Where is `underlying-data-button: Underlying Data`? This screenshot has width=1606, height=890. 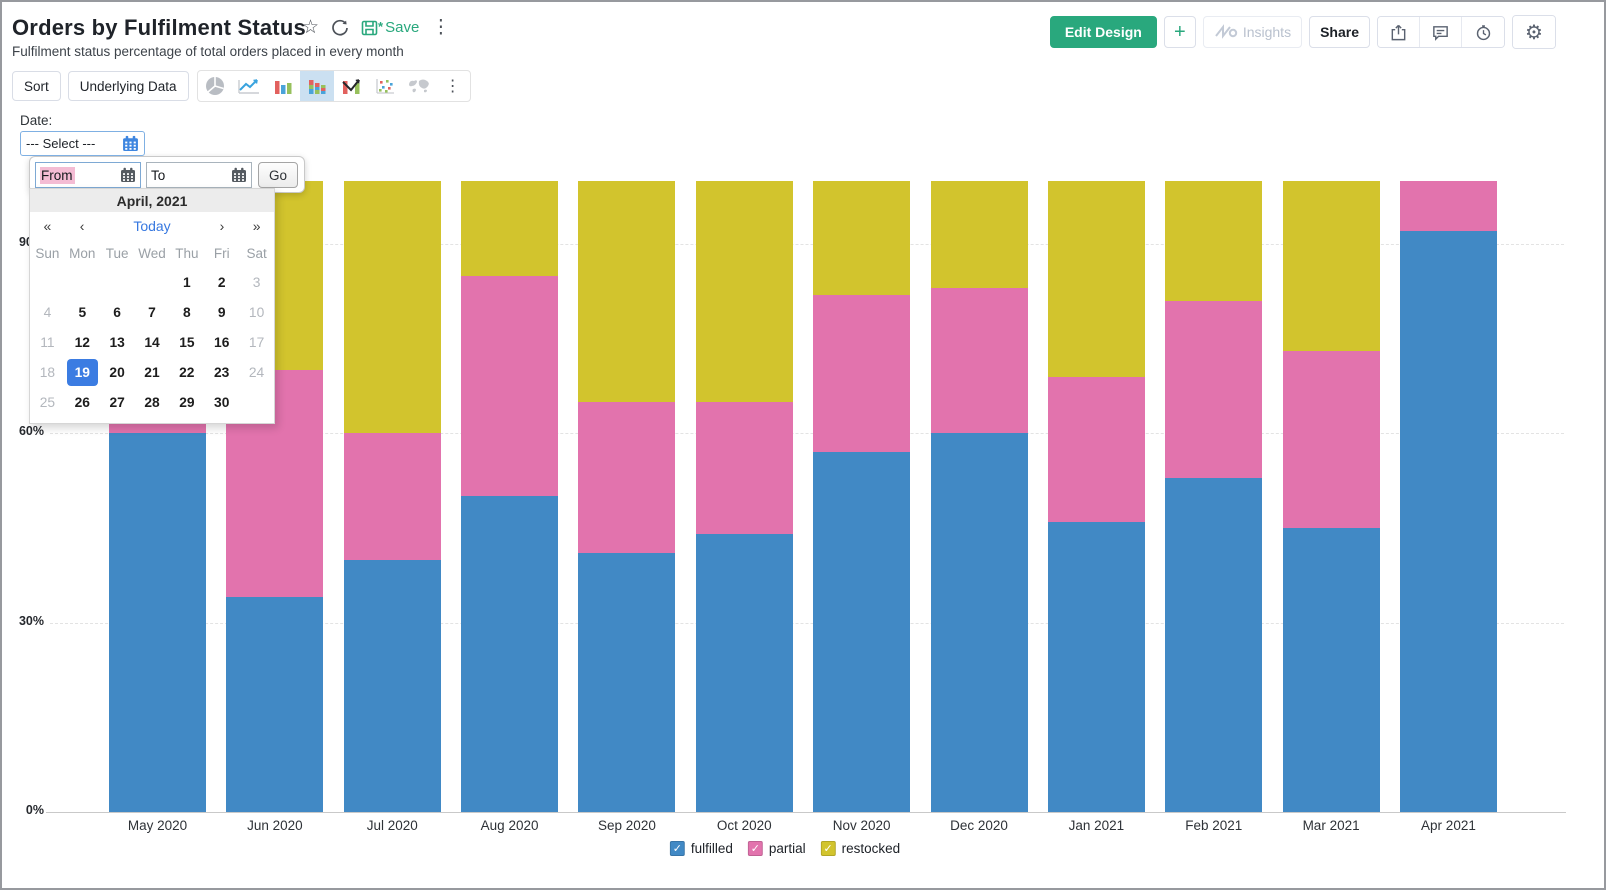 underlying-data-button: Underlying Data is located at coordinates (128, 86).